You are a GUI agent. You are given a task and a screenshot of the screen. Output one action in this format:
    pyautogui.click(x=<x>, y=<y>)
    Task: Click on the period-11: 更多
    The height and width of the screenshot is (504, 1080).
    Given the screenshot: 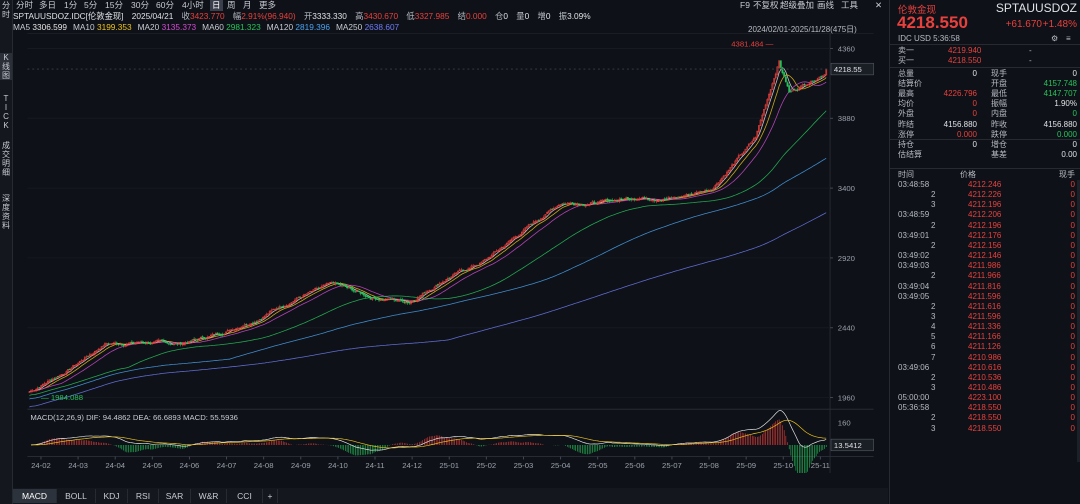 What is the action you would take?
    pyautogui.click(x=268, y=5)
    